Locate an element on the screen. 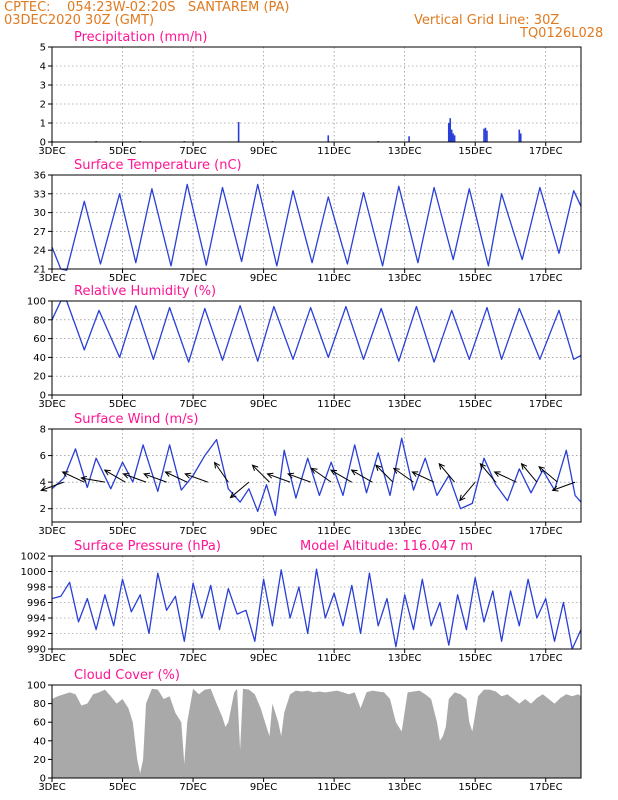 Image resolution: width=618 pixels, height=800 pixels. precipitation-mm-h-xtick-label: 5DEC is located at coordinates (122, 151).